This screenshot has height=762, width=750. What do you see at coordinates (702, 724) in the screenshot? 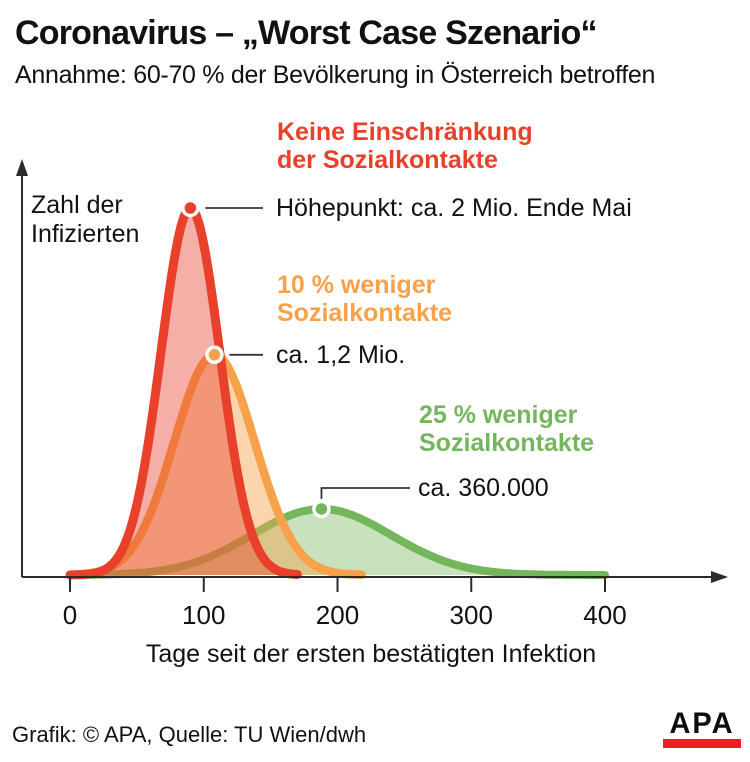
I see `apa-logo-text: APA` at bounding box center [702, 724].